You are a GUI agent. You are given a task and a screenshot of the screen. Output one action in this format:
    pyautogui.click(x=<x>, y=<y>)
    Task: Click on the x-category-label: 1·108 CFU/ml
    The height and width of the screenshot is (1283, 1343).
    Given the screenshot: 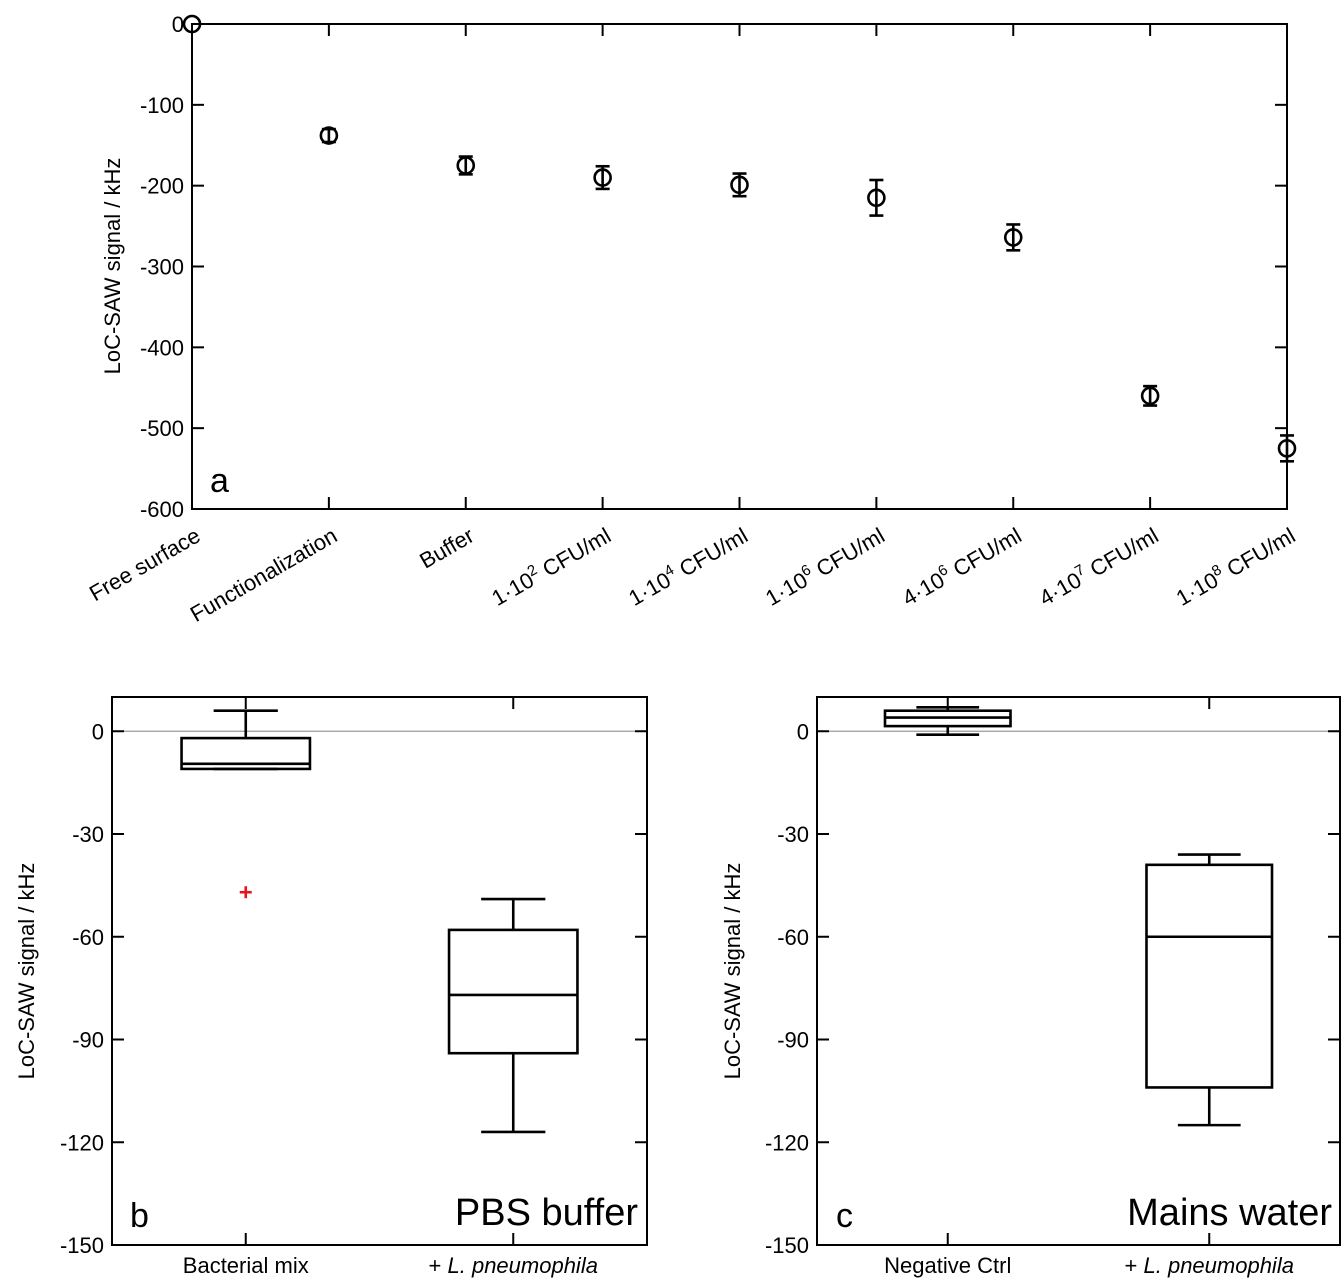 What is the action you would take?
    pyautogui.click(x=1235, y=566)
    